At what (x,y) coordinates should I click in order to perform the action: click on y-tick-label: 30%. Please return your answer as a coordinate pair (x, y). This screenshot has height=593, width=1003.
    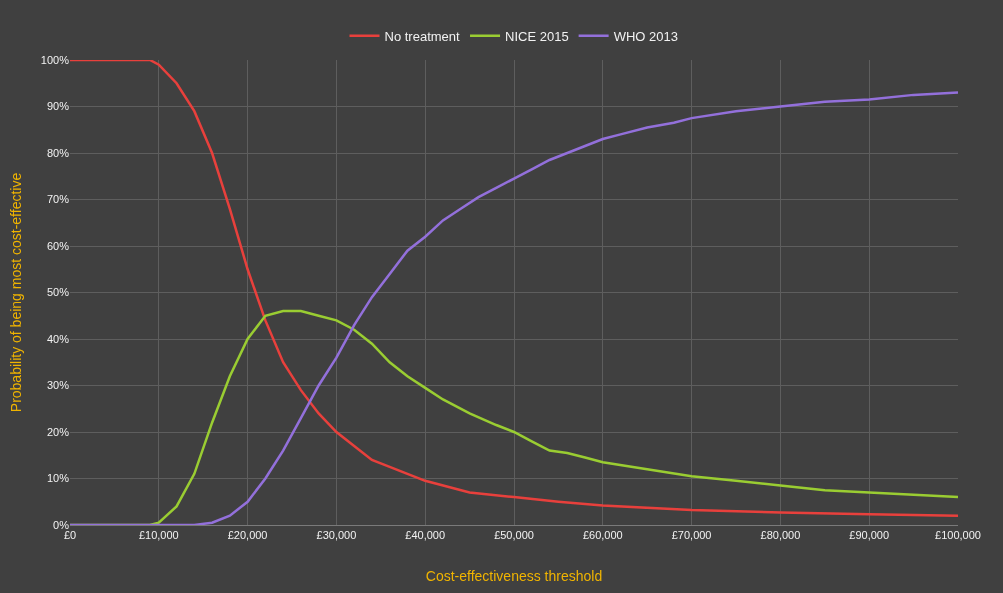
    Looking at the image, I should click on (58, 385).